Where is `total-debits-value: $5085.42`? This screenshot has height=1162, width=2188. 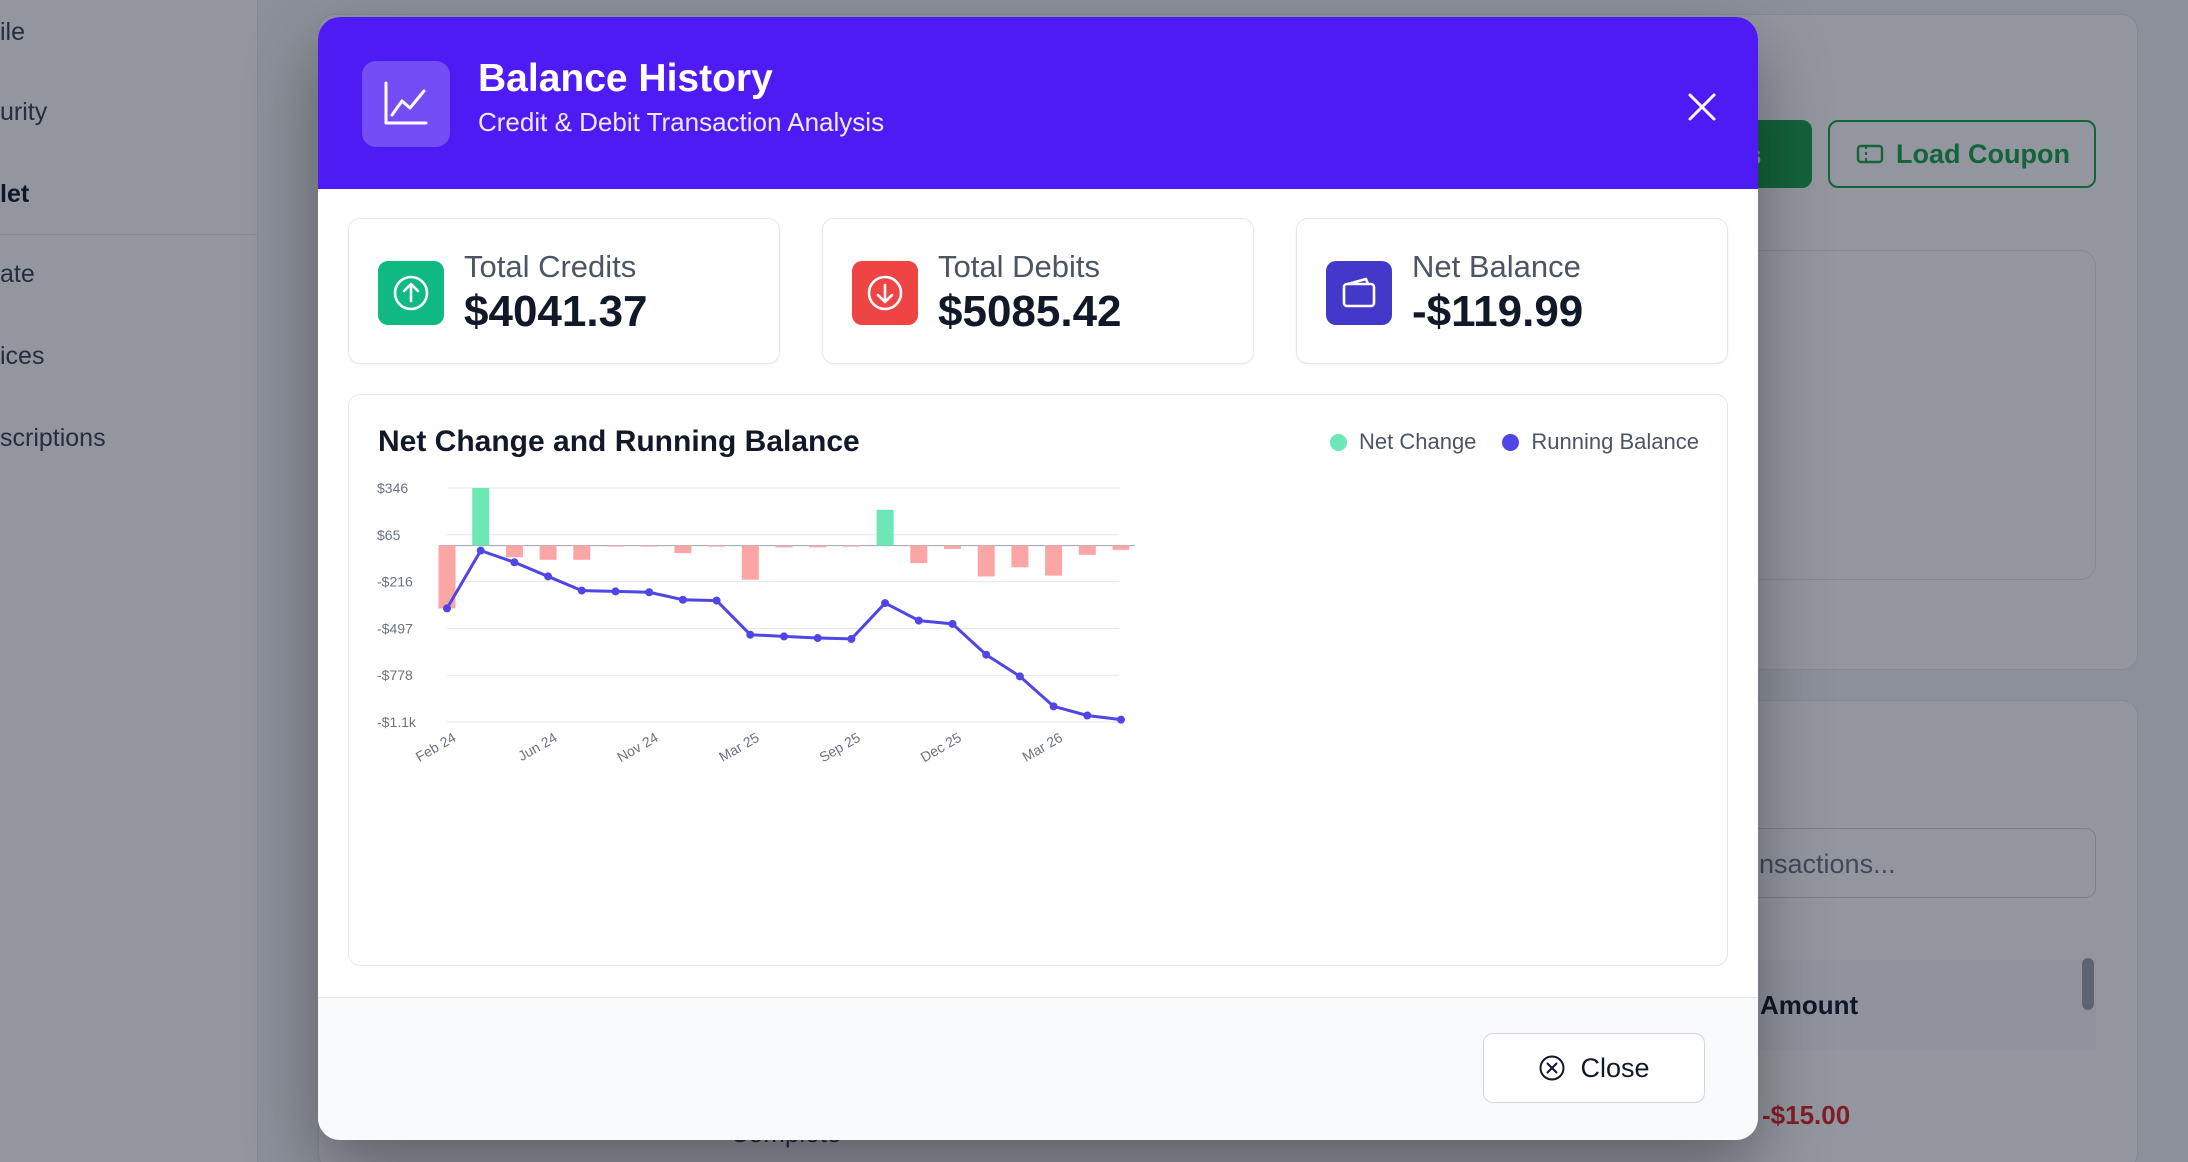 total-debits-value: $5085.42 is located at coordinates (1030, 311).